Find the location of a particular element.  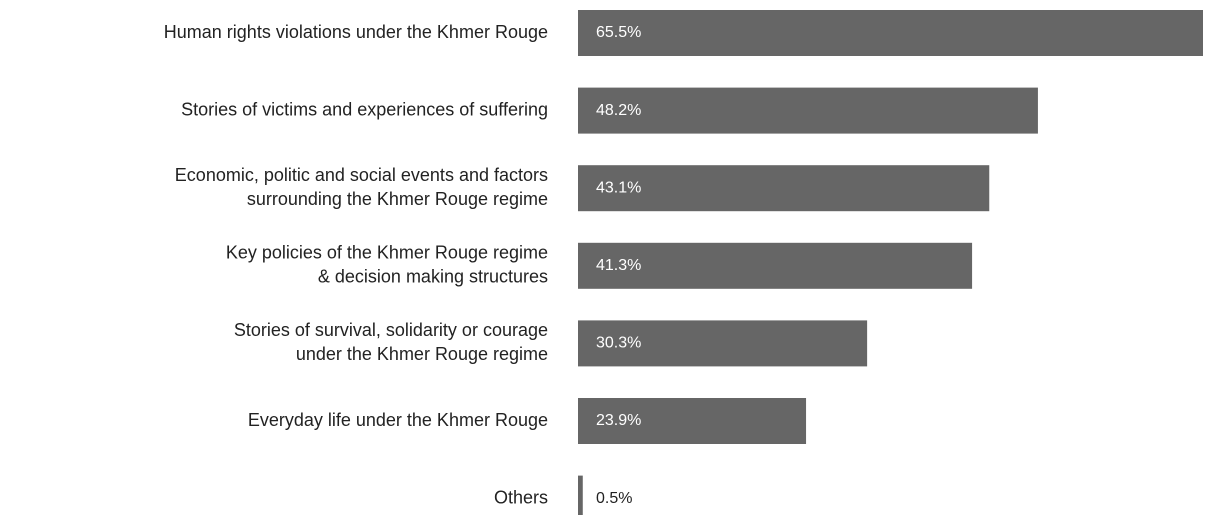

value-label: 23.9% is located at coordinates (618, 420).